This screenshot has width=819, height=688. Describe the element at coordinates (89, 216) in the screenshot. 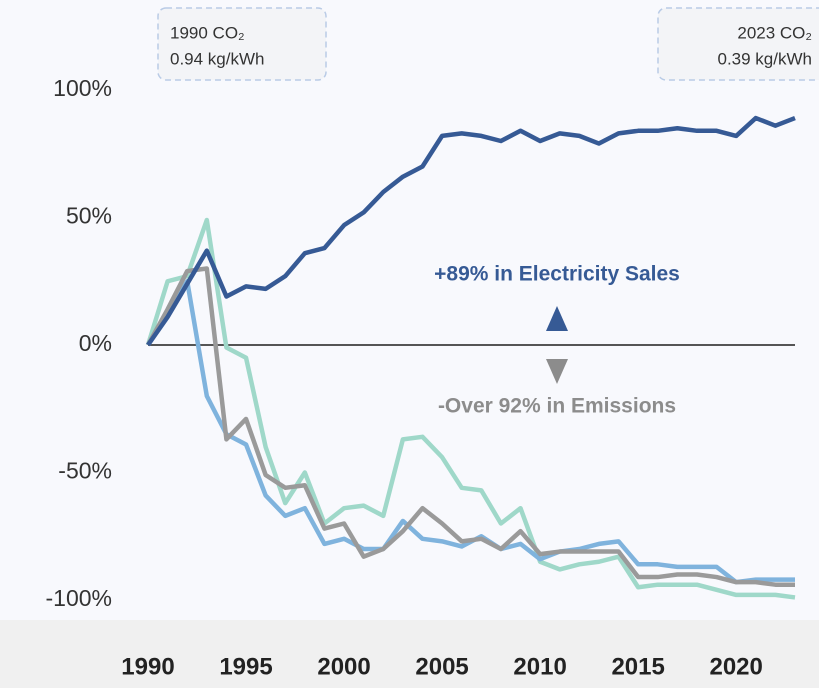

I see `y-tick-label: 50%` at that location.